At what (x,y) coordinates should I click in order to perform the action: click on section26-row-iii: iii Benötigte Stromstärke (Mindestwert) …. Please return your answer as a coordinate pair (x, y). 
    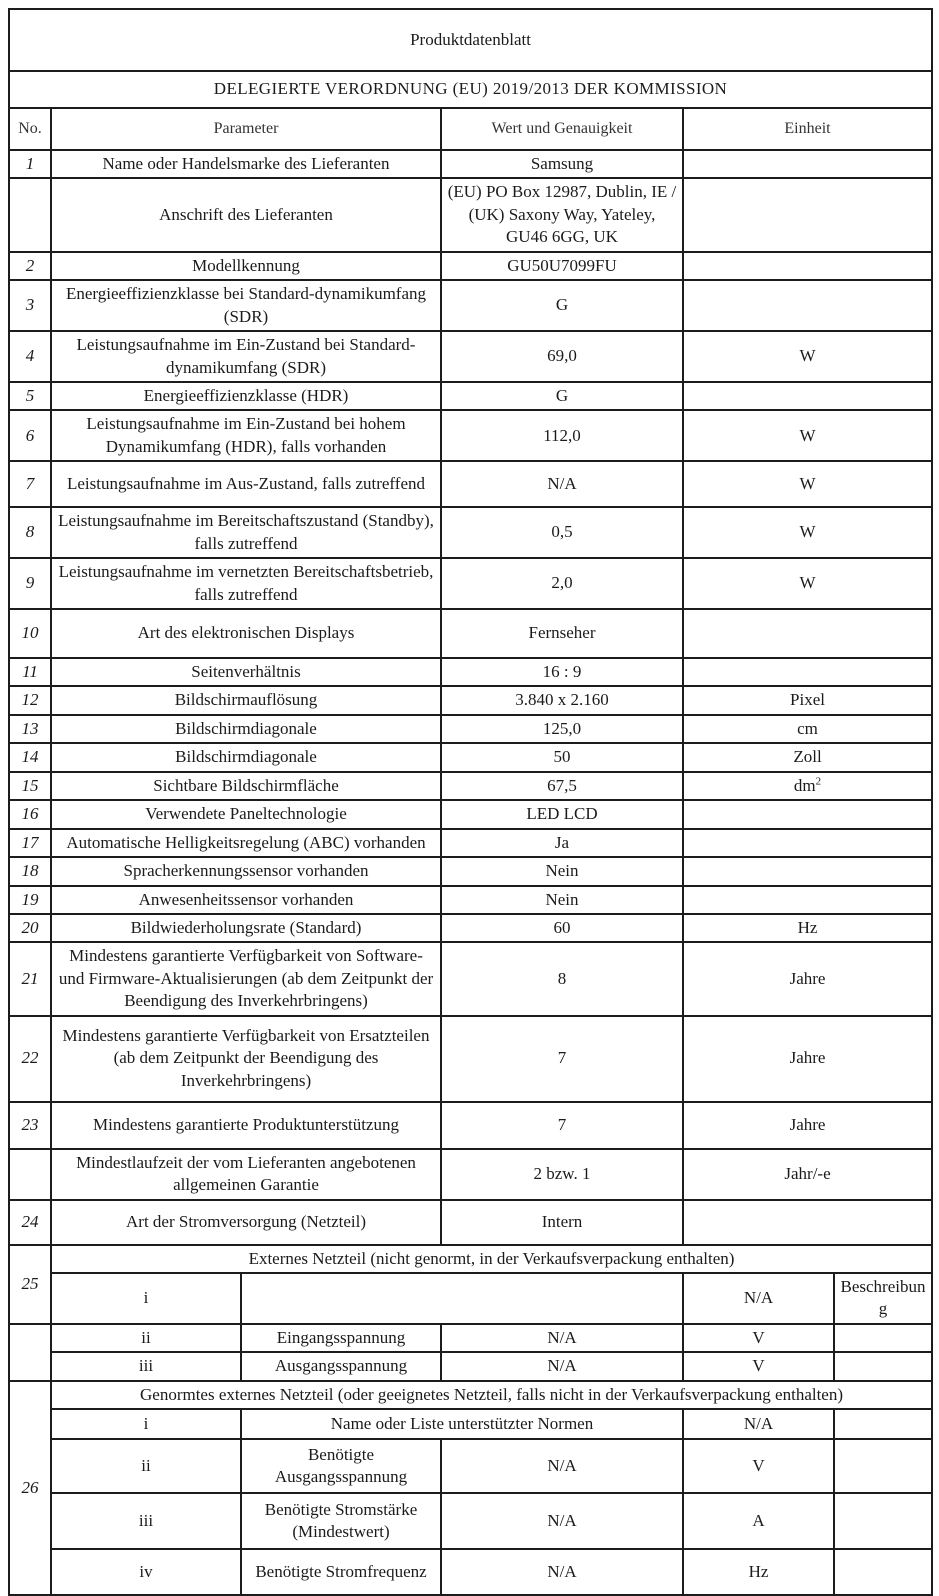
    Looking at the image, I should click on (471, 1521).